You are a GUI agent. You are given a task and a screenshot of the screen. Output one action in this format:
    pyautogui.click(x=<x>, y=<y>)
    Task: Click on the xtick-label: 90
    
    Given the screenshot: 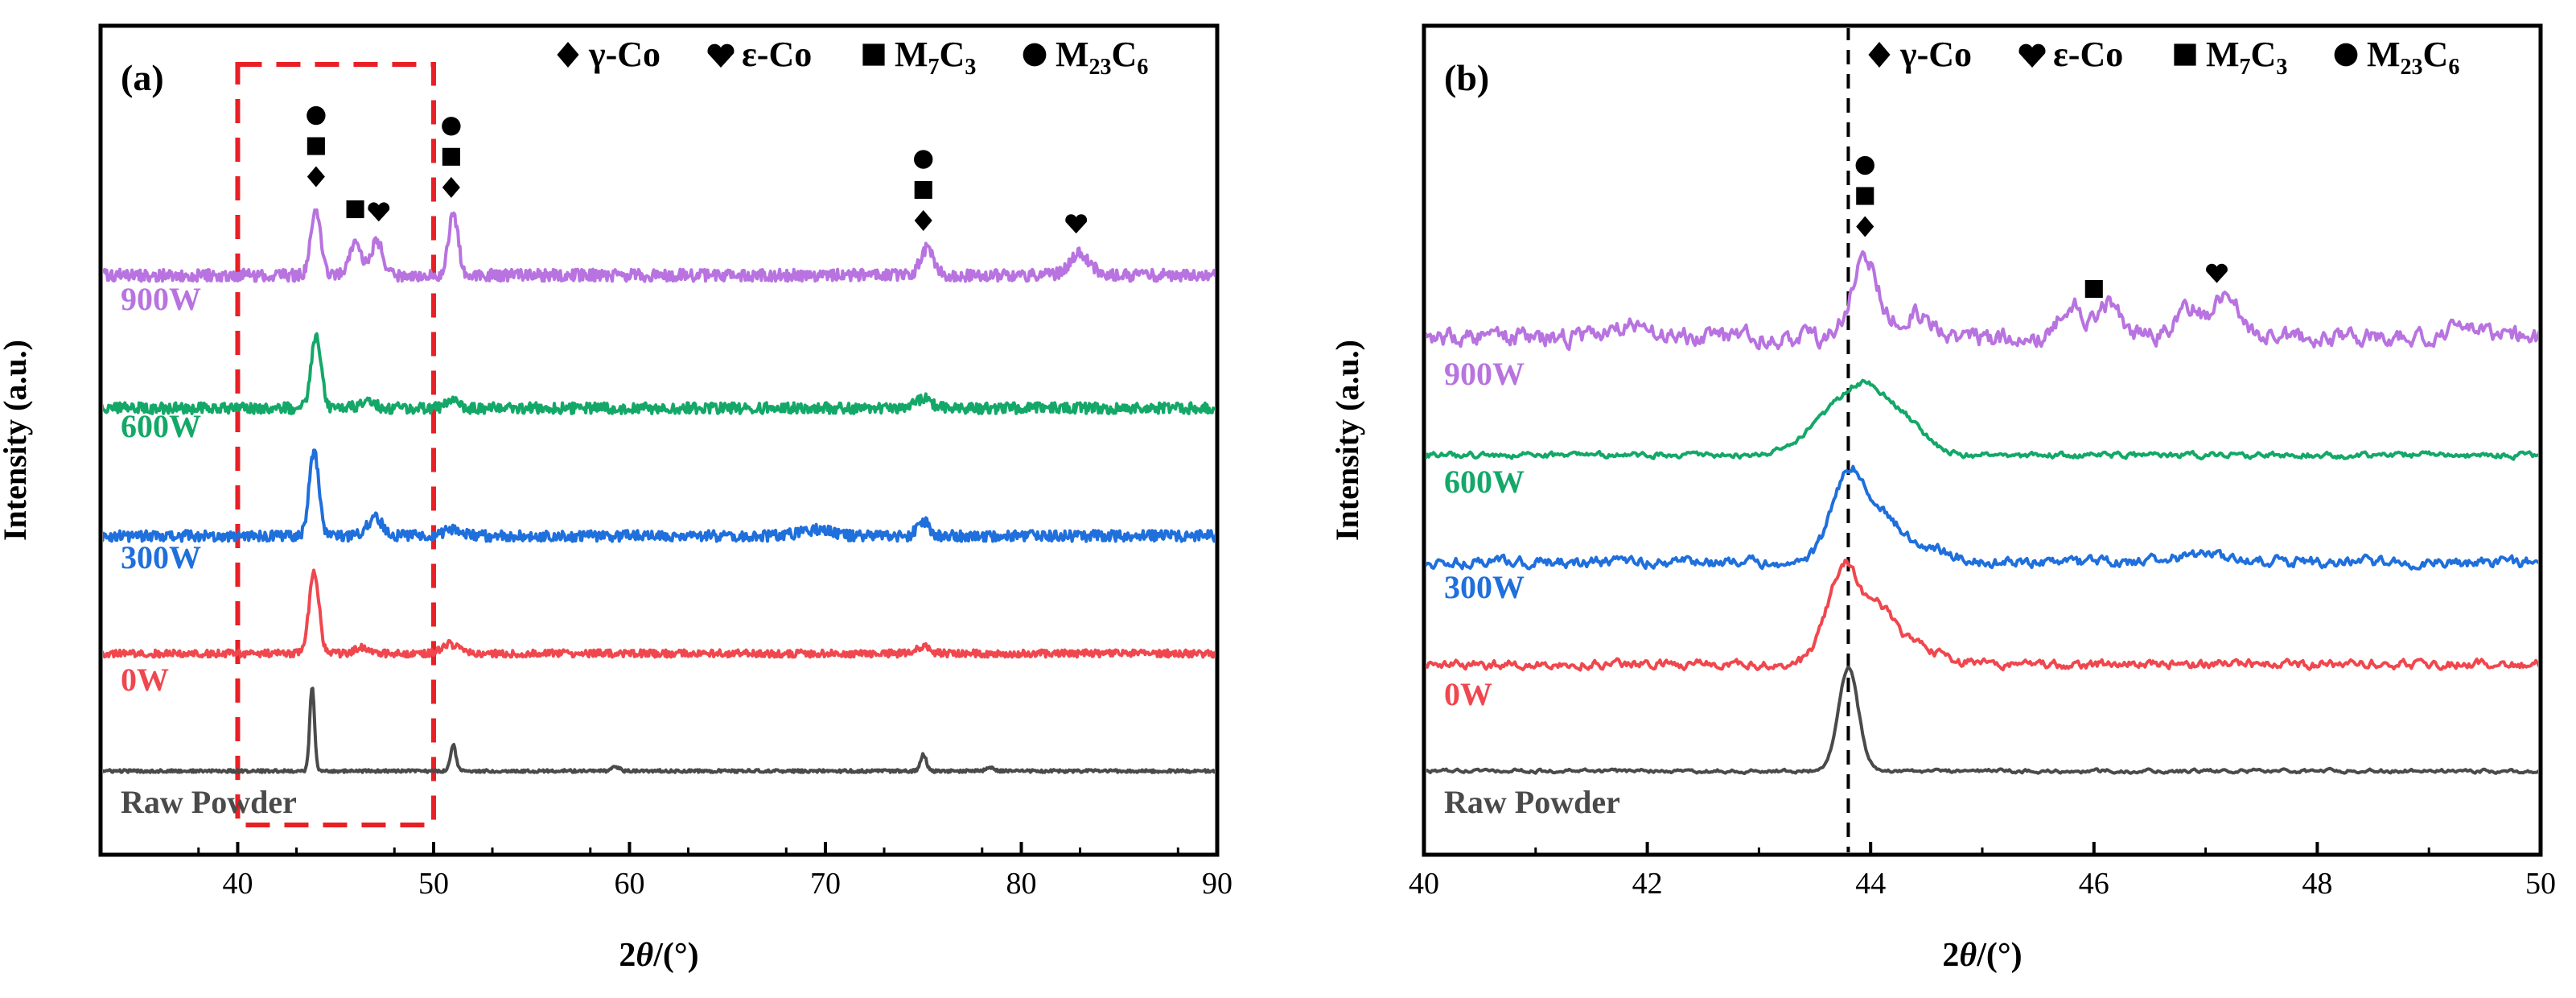 What is the action you would take?
    pyautogui.click(x=1217, y=884)
    